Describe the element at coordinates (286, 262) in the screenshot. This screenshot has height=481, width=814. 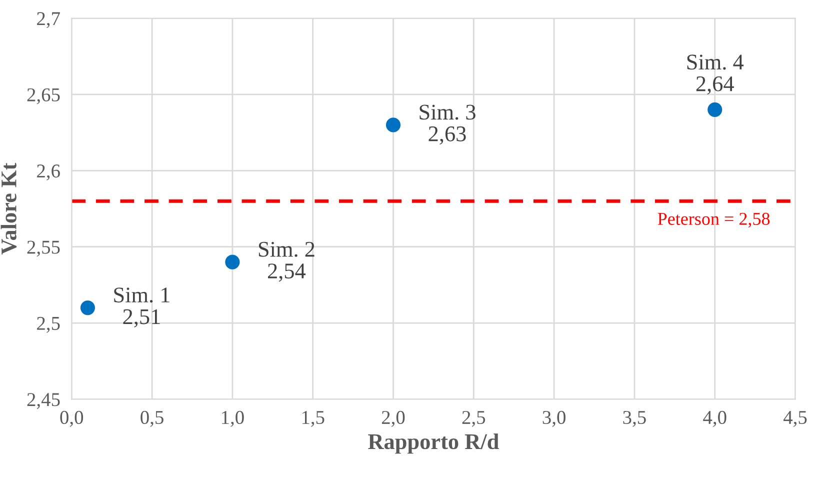
I see `data-label: Sim. 2 2,54` at that location.